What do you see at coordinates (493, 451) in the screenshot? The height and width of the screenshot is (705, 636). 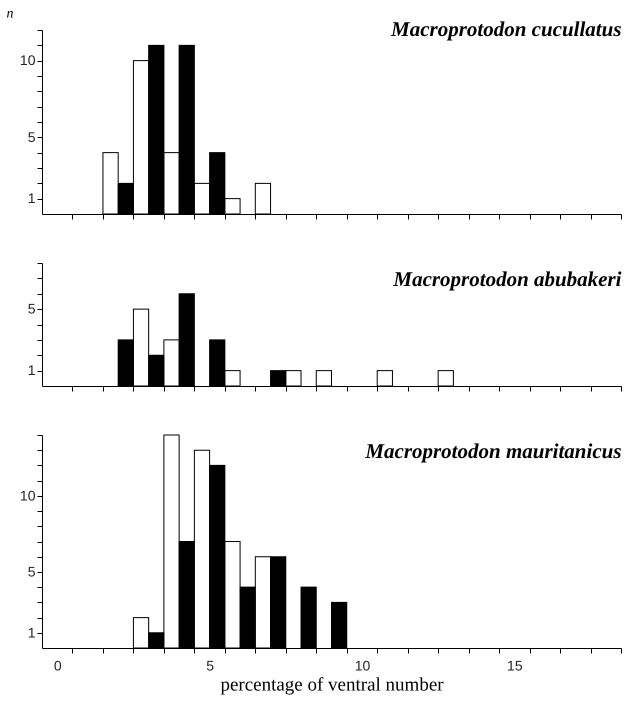 I see `chart-title: Macroprotodon mauritanicus` at bounding box center [493, 451].